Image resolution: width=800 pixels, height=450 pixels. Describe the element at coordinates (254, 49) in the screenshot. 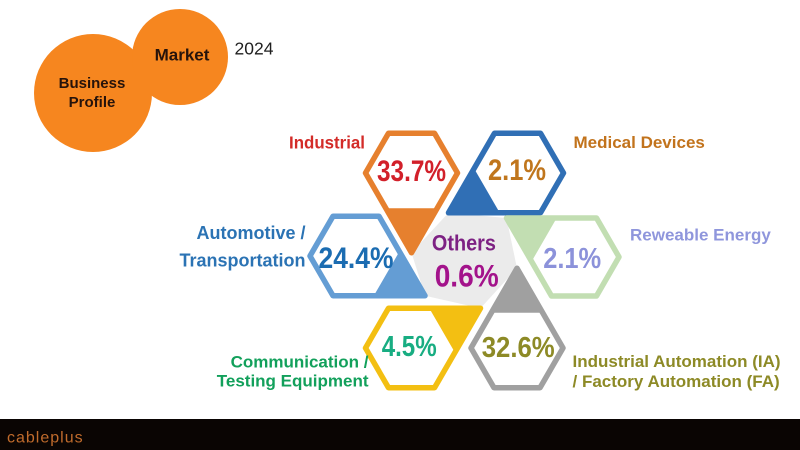

I see `svg-text: 2024` at that location.